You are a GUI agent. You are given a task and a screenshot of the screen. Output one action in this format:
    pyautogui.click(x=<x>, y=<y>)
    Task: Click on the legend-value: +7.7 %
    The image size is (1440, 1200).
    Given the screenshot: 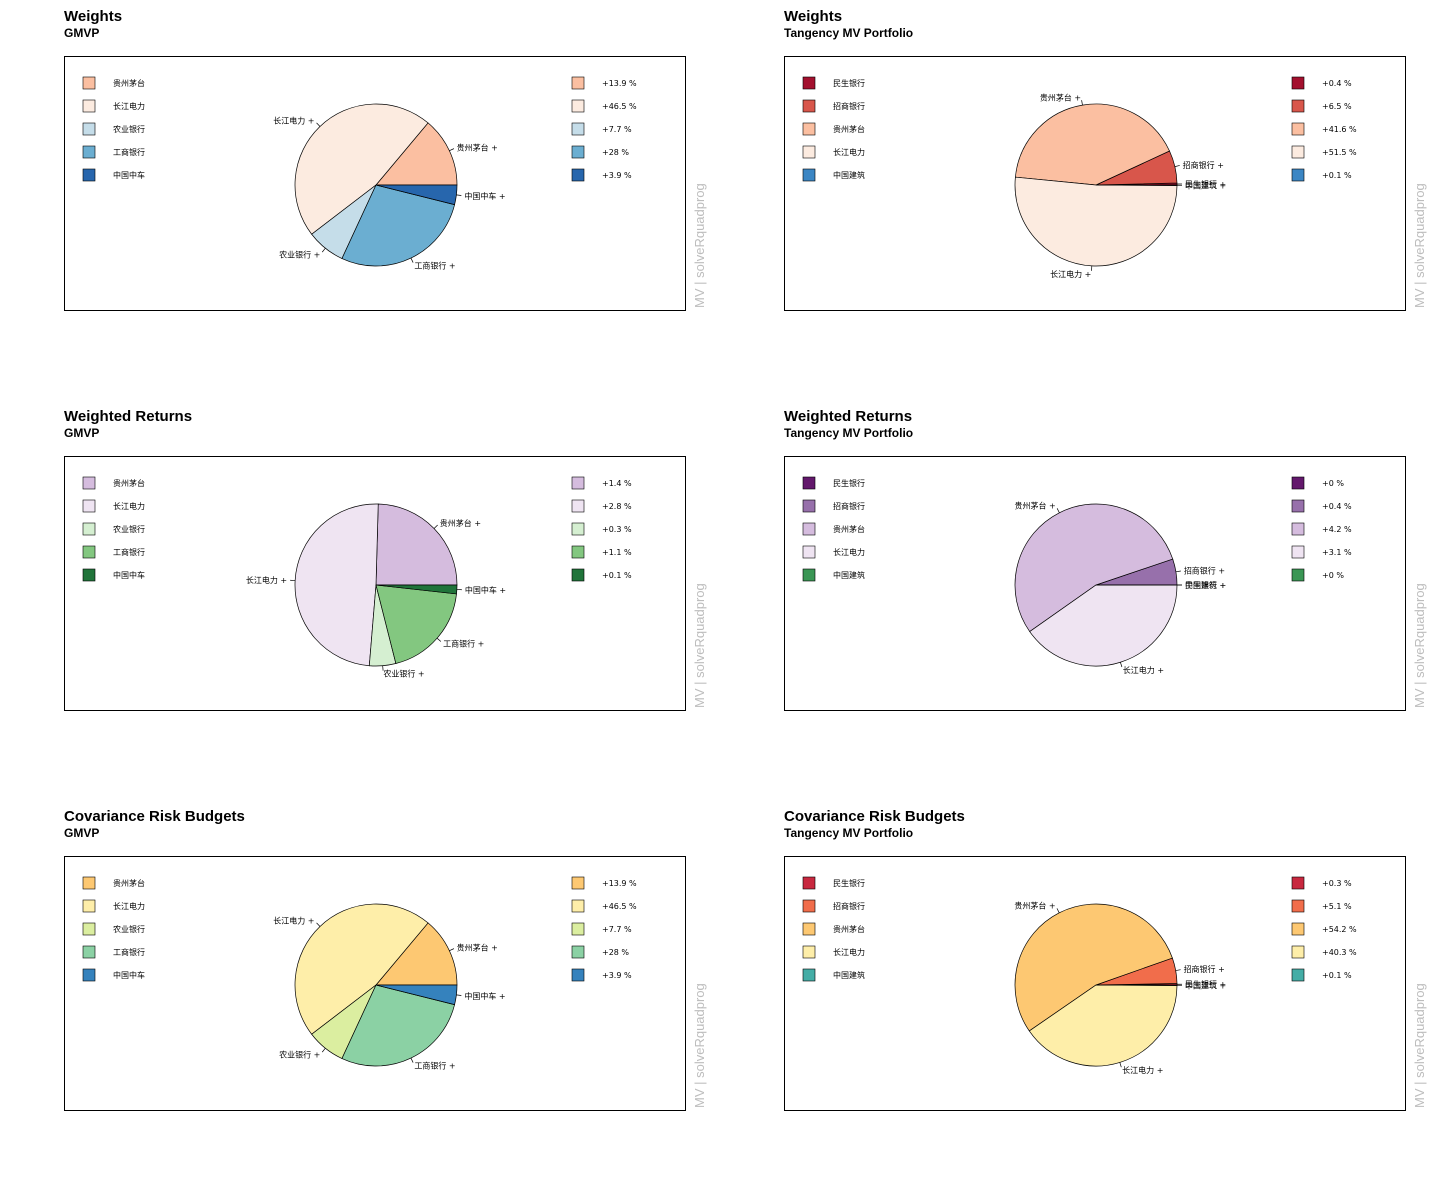 What is the action you would take?
    pyautogui.click(x=617, y=929)
    